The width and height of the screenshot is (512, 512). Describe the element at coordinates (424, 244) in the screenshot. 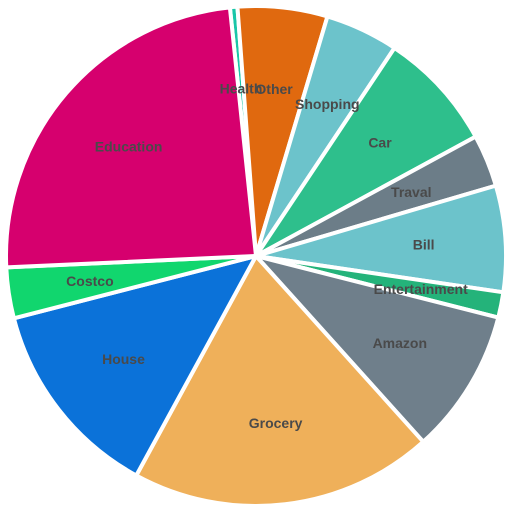

I see `slice-label-bill: Bill` at that location.